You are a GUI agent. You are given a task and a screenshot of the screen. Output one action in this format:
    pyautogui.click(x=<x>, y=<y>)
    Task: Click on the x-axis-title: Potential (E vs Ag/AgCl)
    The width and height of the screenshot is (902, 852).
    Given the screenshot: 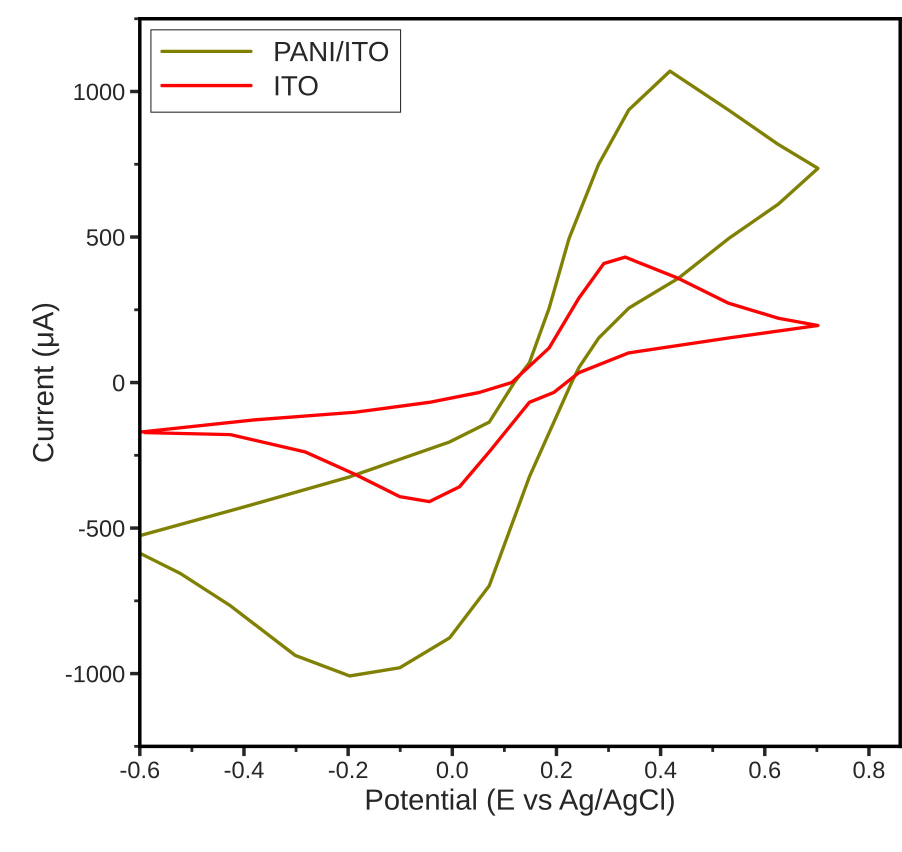 What is the action you would take?
    pyautogui.click(x=520, y=802)
    